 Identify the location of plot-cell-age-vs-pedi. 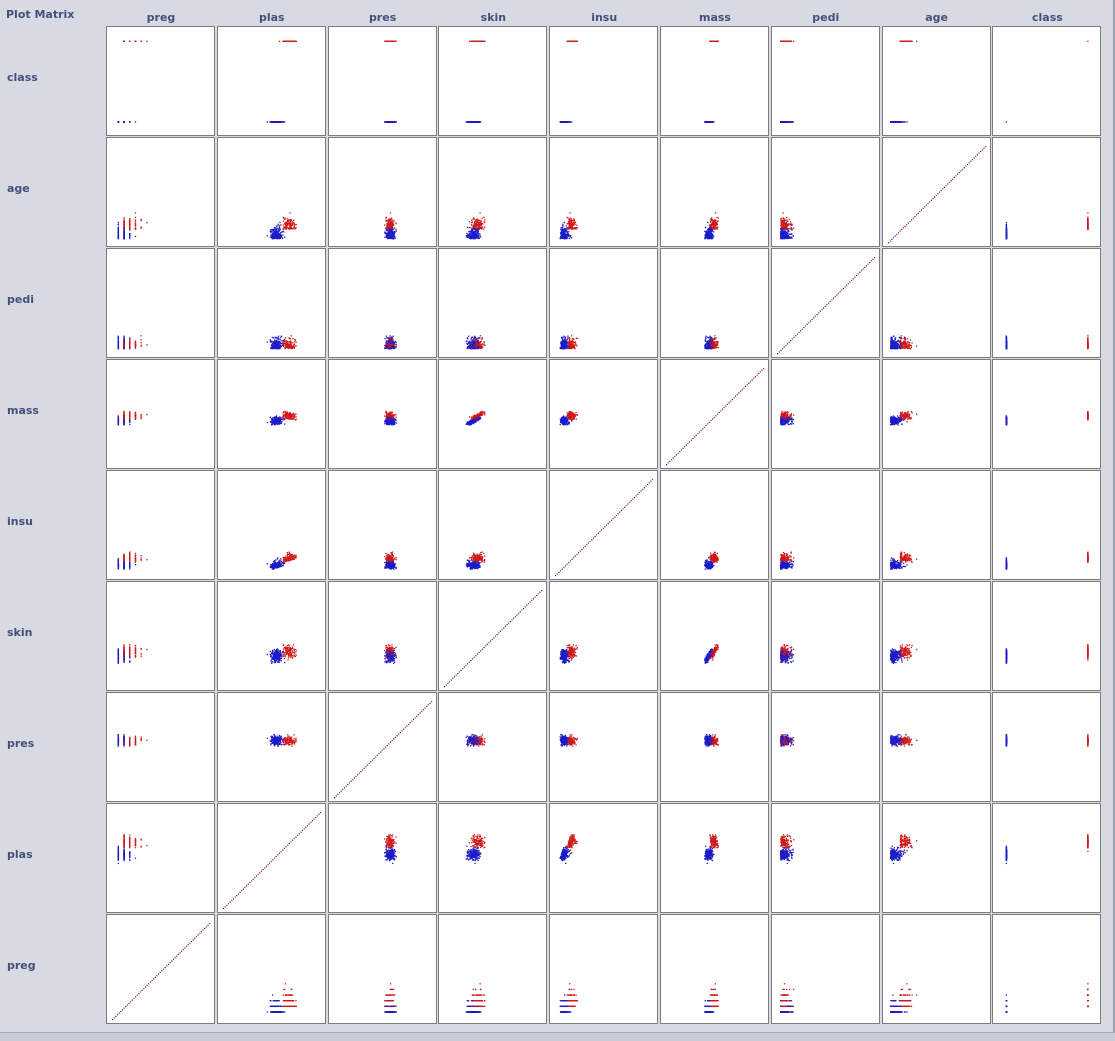
(825, 192).